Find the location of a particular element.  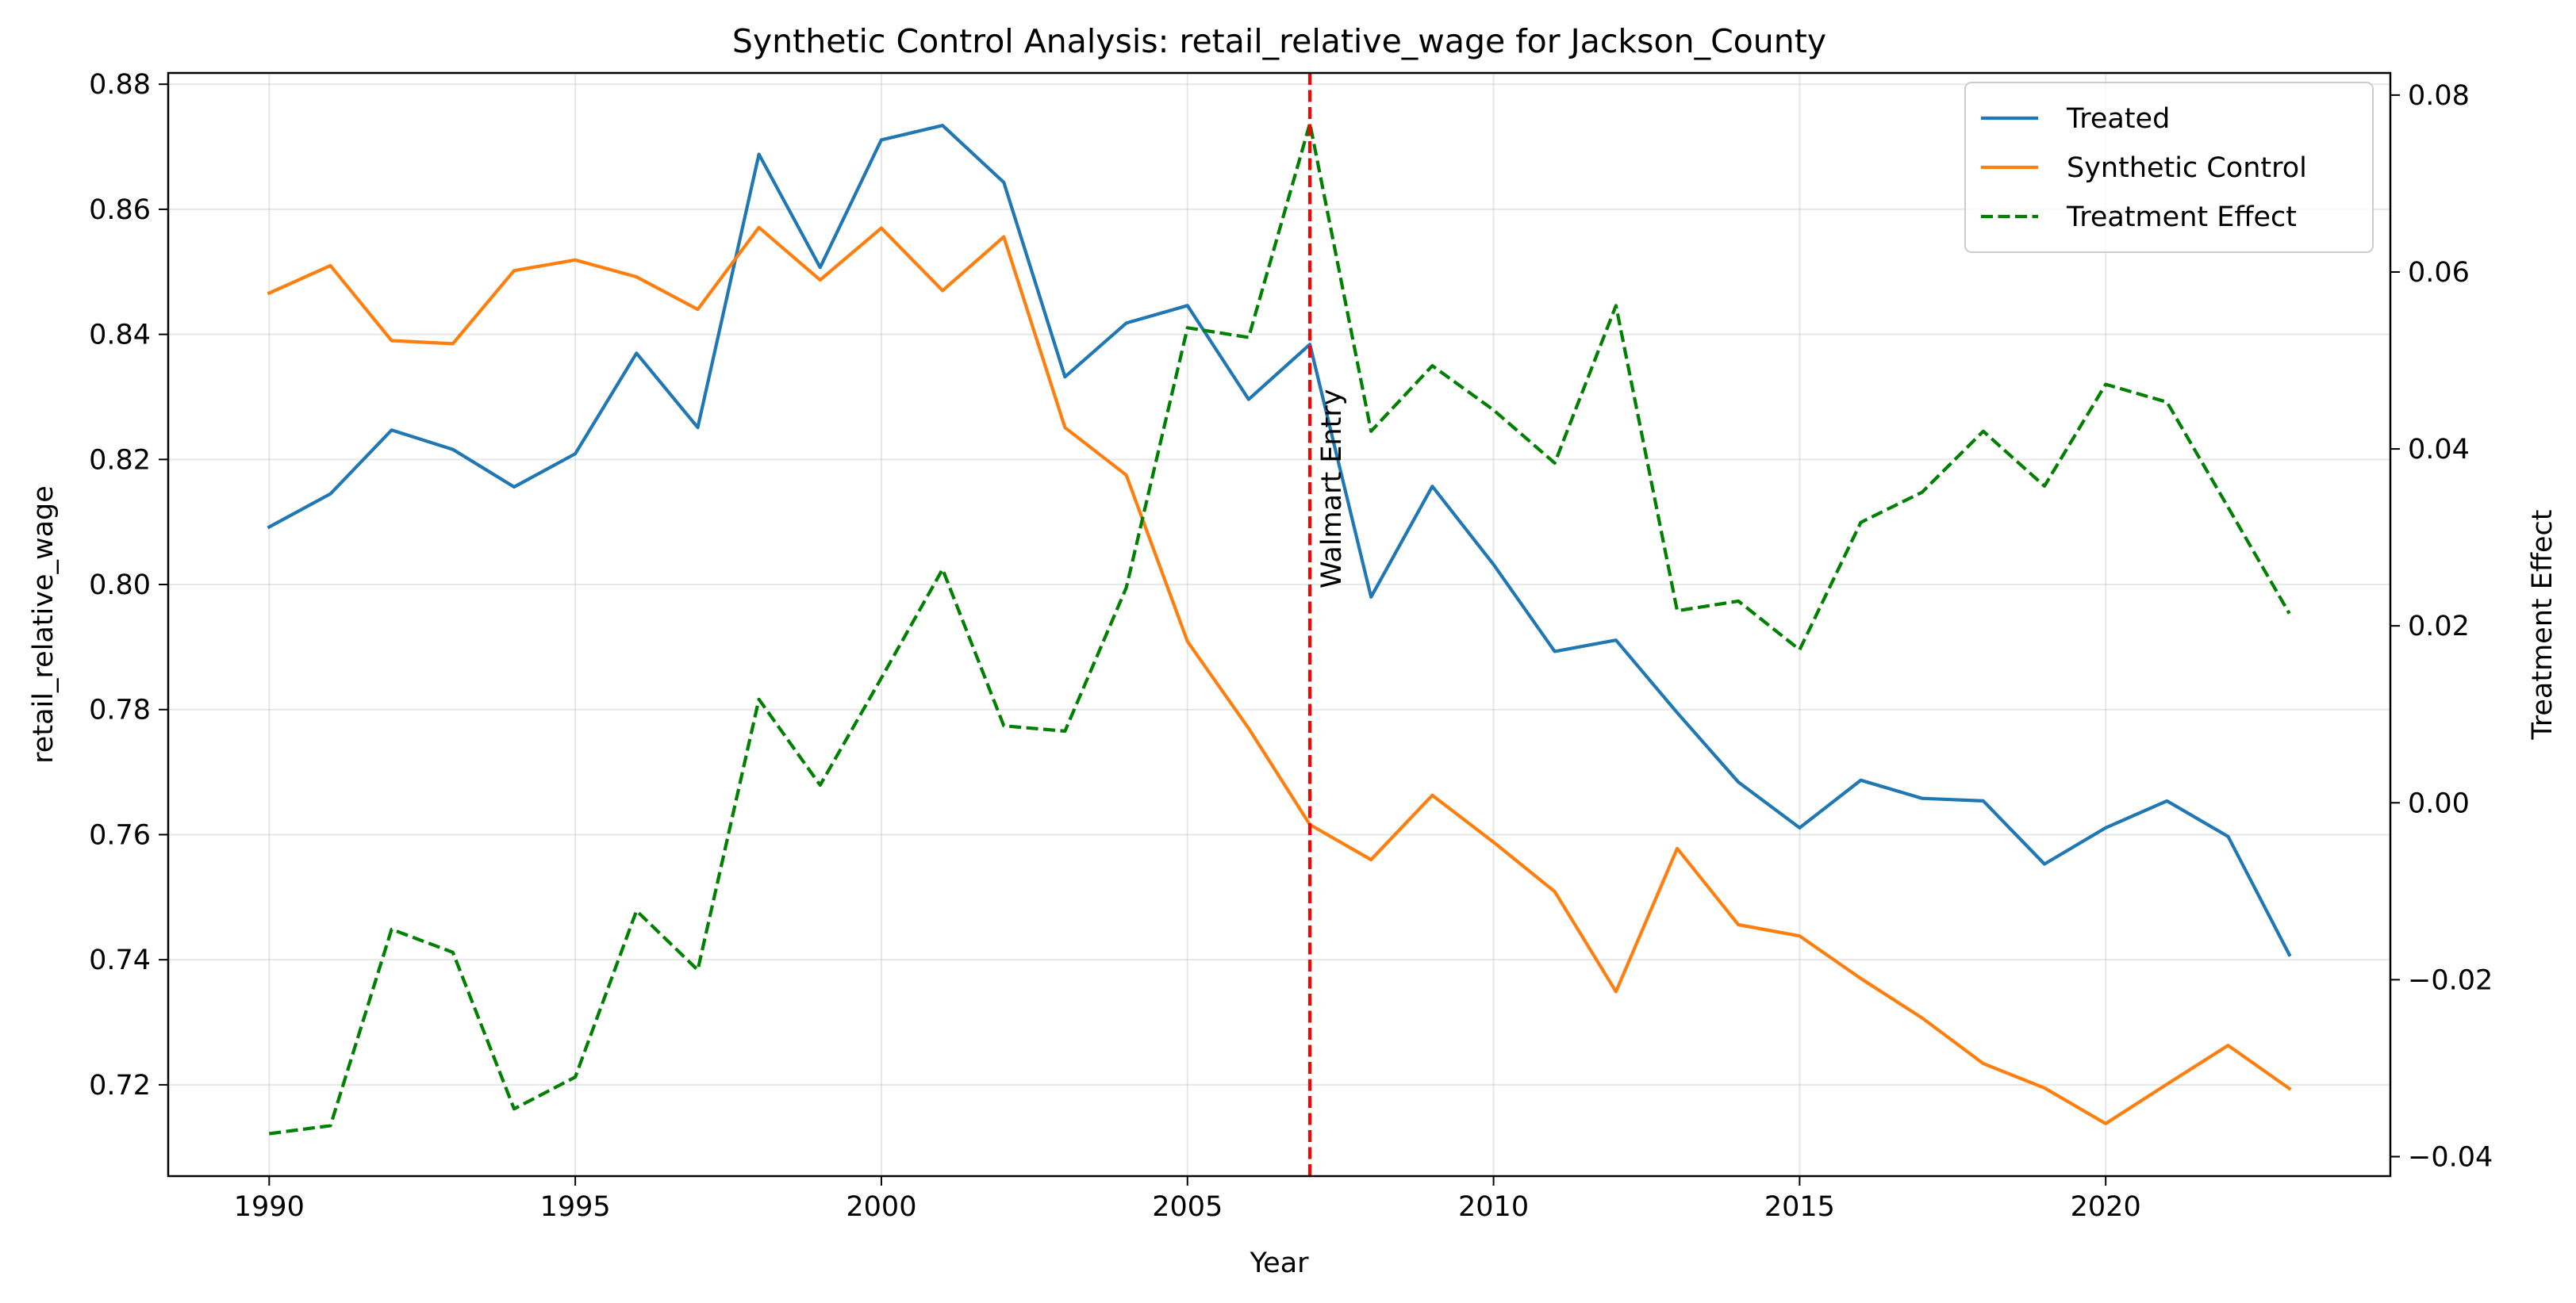

x-tick-label: 1990 is located at coordinates (269, 1207).